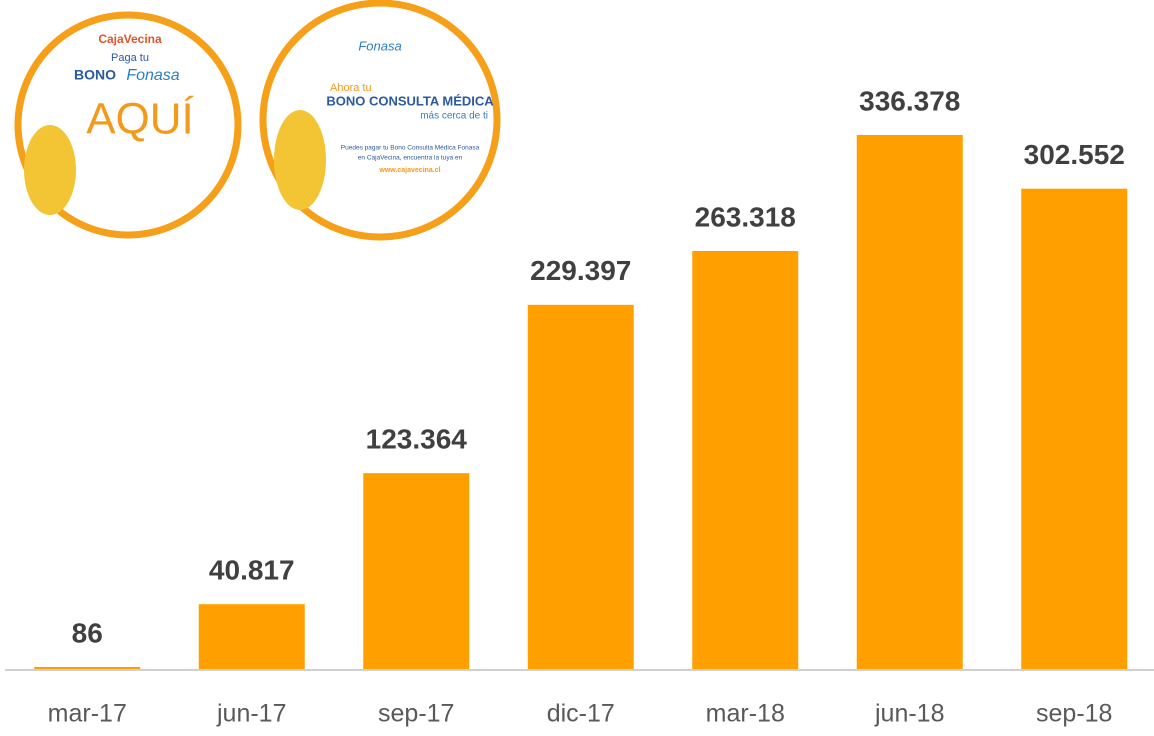 The height and width of the screenshot is (736, 1154). Describe the element at coordinates (909, 100) in the screenshot. I see `value-label: 336.378` at that location.